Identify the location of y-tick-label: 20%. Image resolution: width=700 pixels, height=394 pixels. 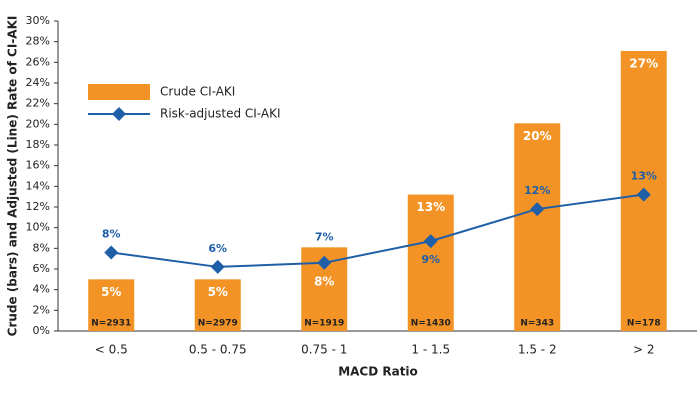
(38, 123).